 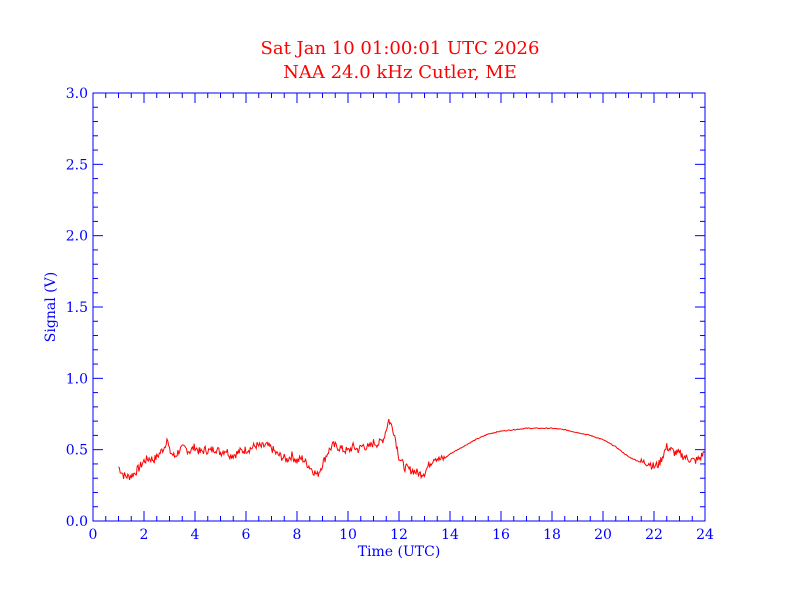 I want to click on y-tick-label: 0.5, so click(x=77, y=451).